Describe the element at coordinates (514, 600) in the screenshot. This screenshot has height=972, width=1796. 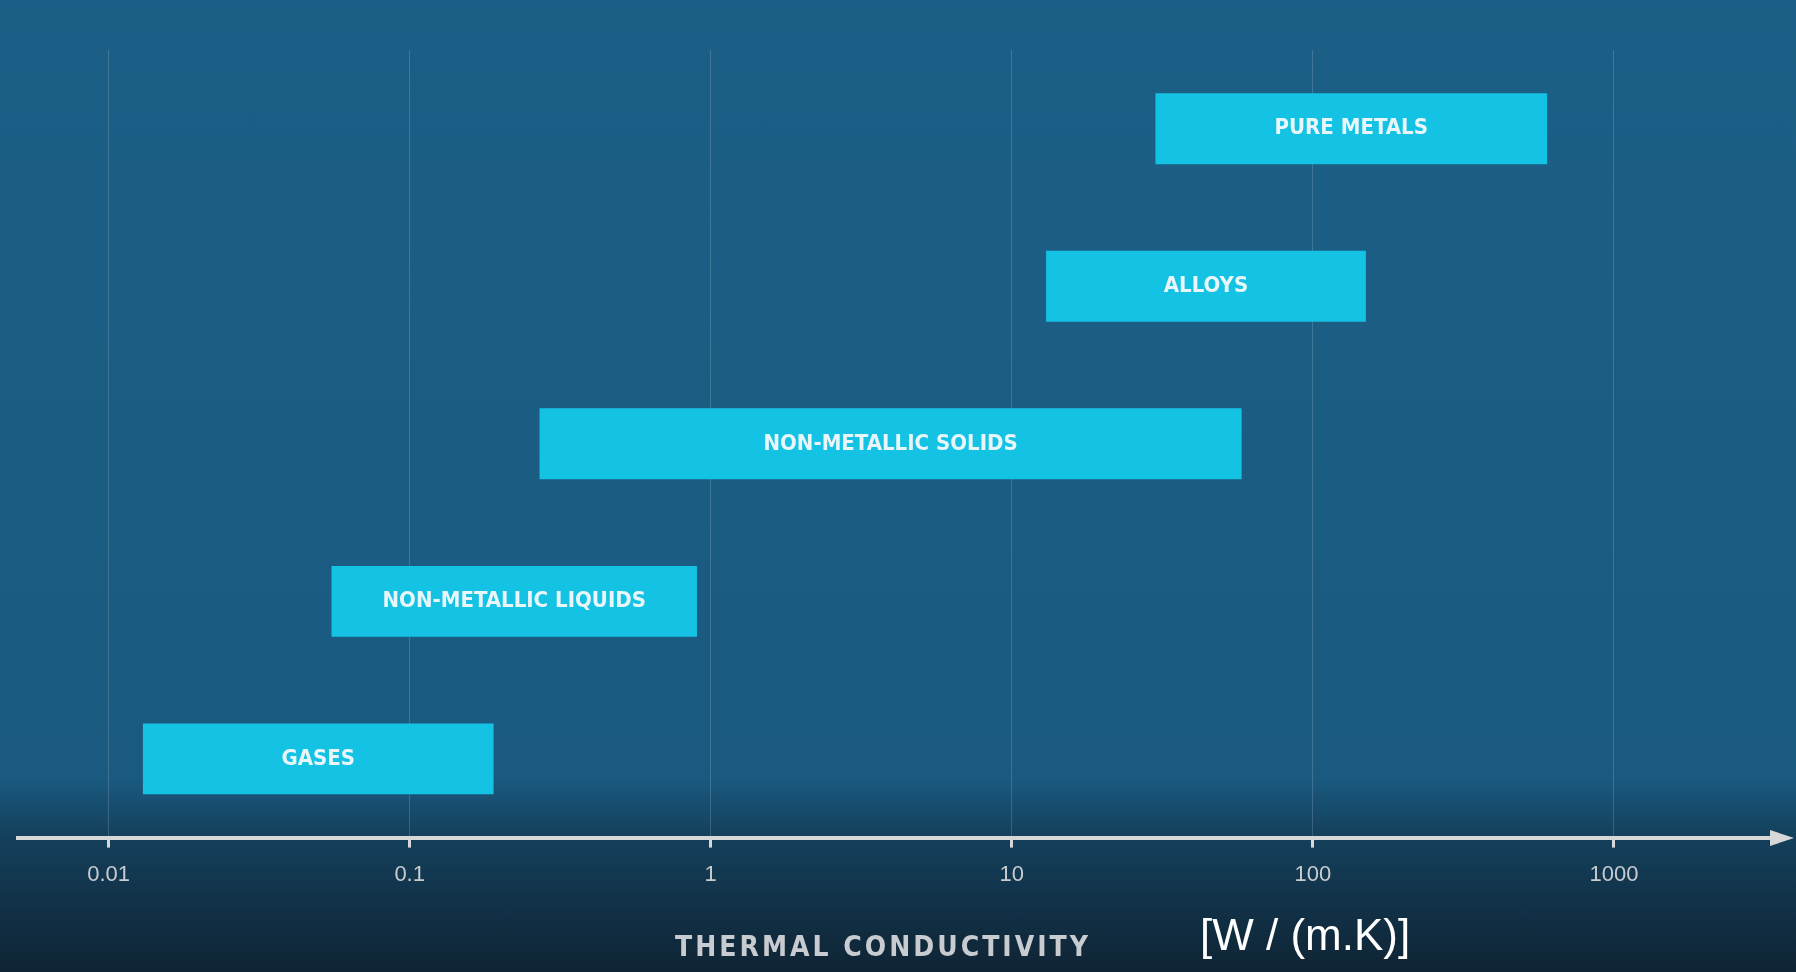
I see `y-tick-label: NON-METALLIC LIQUIDS` at that location.